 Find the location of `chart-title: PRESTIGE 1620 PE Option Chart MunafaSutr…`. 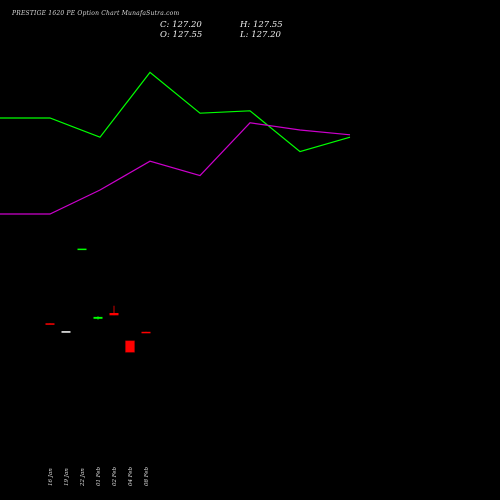

chart-title: PRESTIGE 1620 PE Option Chart MunafaSutr… is located at coordinates (96, 13).